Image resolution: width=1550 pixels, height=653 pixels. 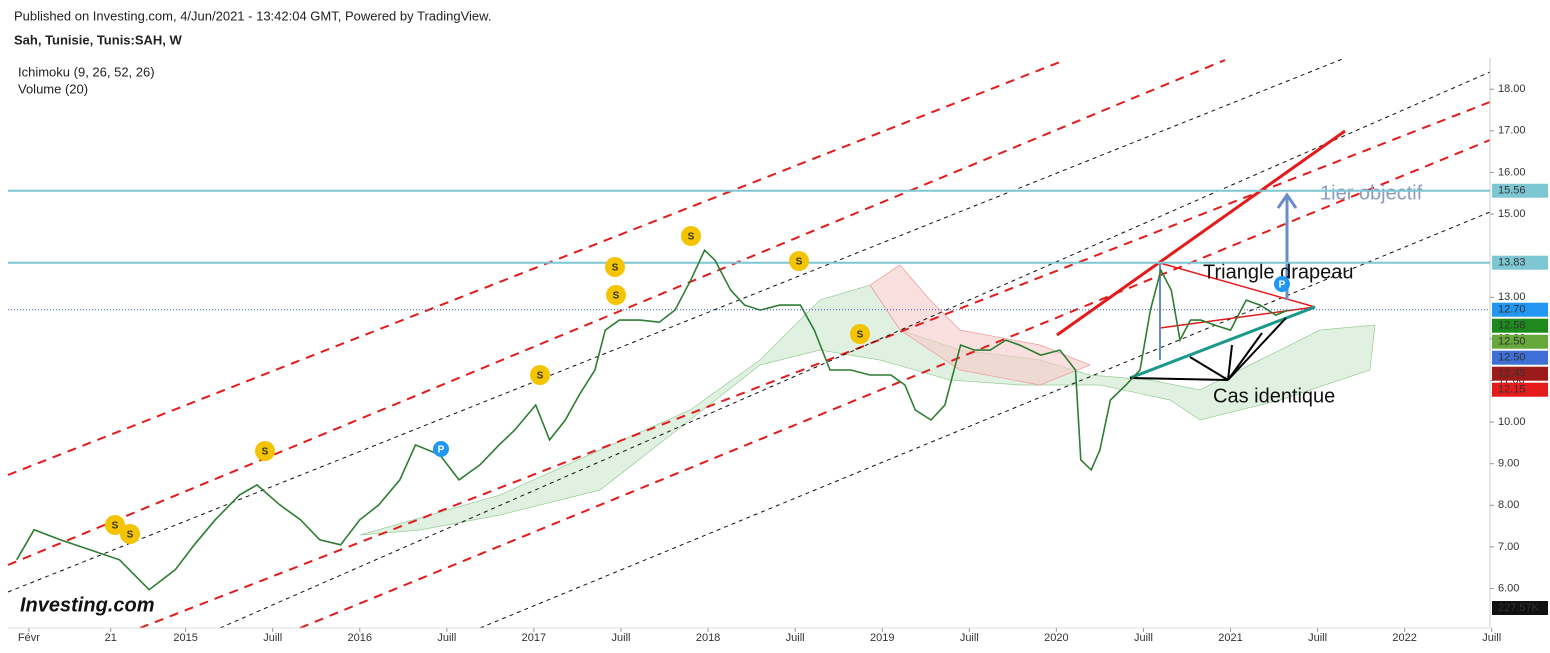 What do you see at coordinates (111, 638) in the screenshot?
I see `x-tick-label: 21` at bounding box center [111, 638].